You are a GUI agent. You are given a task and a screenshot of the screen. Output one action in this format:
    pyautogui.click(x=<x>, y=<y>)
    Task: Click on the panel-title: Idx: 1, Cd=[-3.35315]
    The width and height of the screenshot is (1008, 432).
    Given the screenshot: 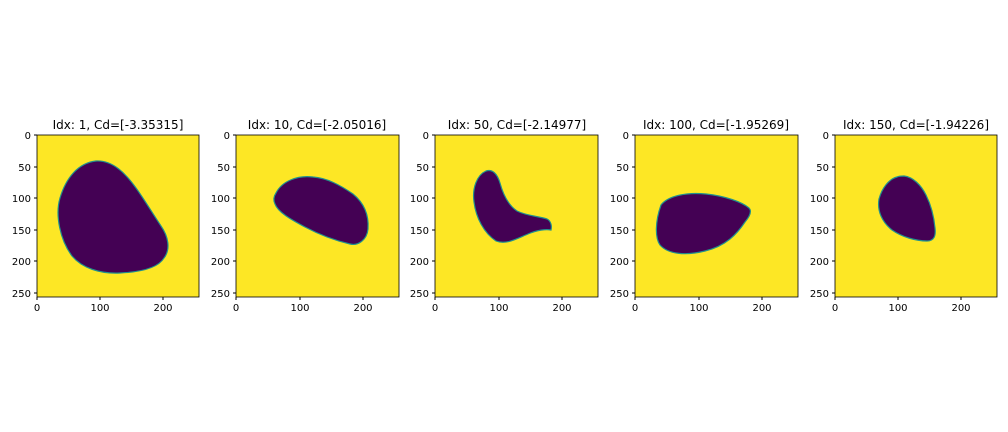 What is the action you would take?
    pyautogui.click(x=118, y=125)
    